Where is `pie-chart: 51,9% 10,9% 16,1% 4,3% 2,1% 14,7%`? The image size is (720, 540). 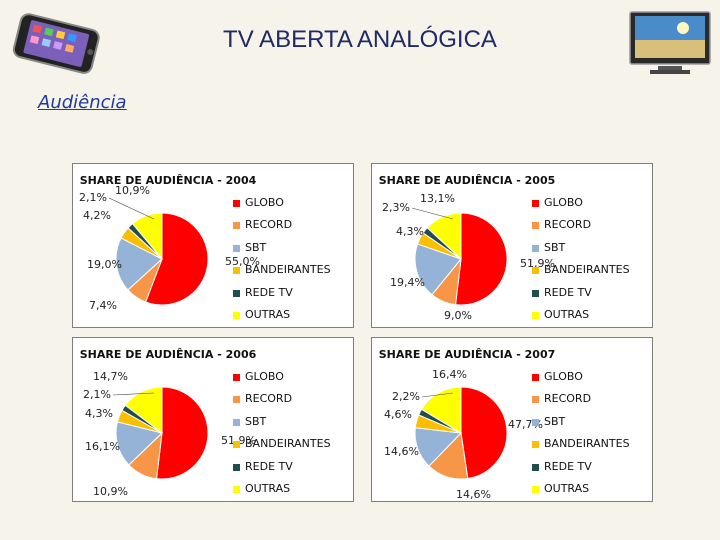 pie-chart: 51,9% 10,9% 16,1% 4,3% 2,1% 14,7% is located at coordinates (169, 434).